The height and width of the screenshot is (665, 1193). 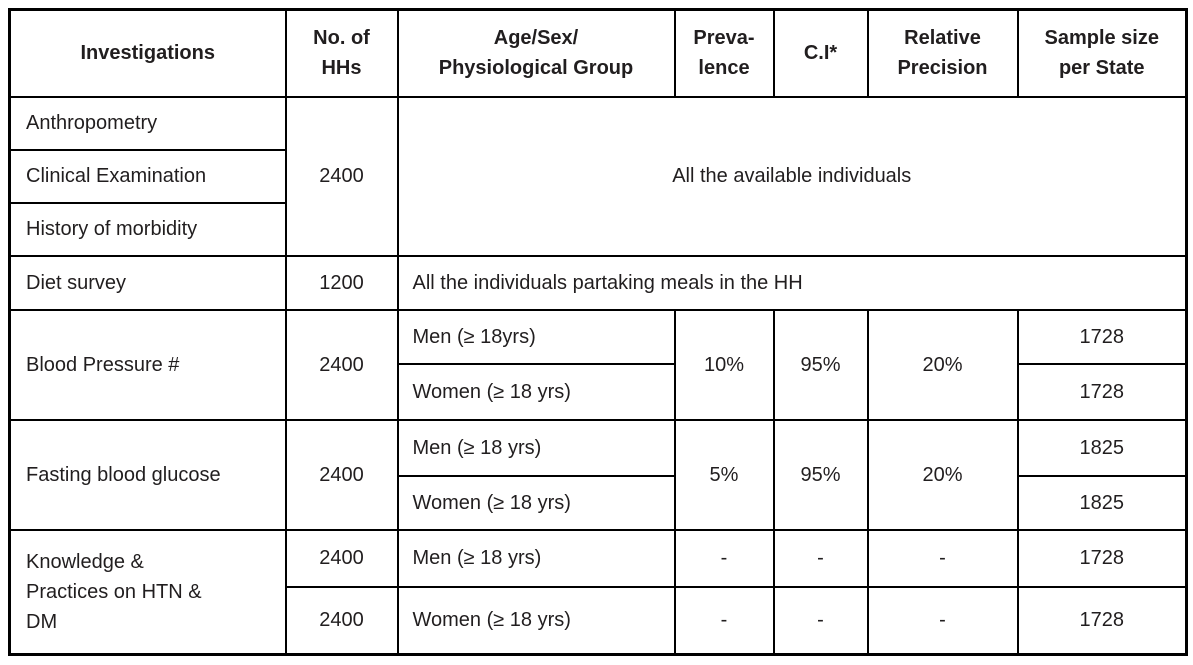 I want to click on table-row-clinical-examination: Clinical Examination, so click(x=597, y=176).